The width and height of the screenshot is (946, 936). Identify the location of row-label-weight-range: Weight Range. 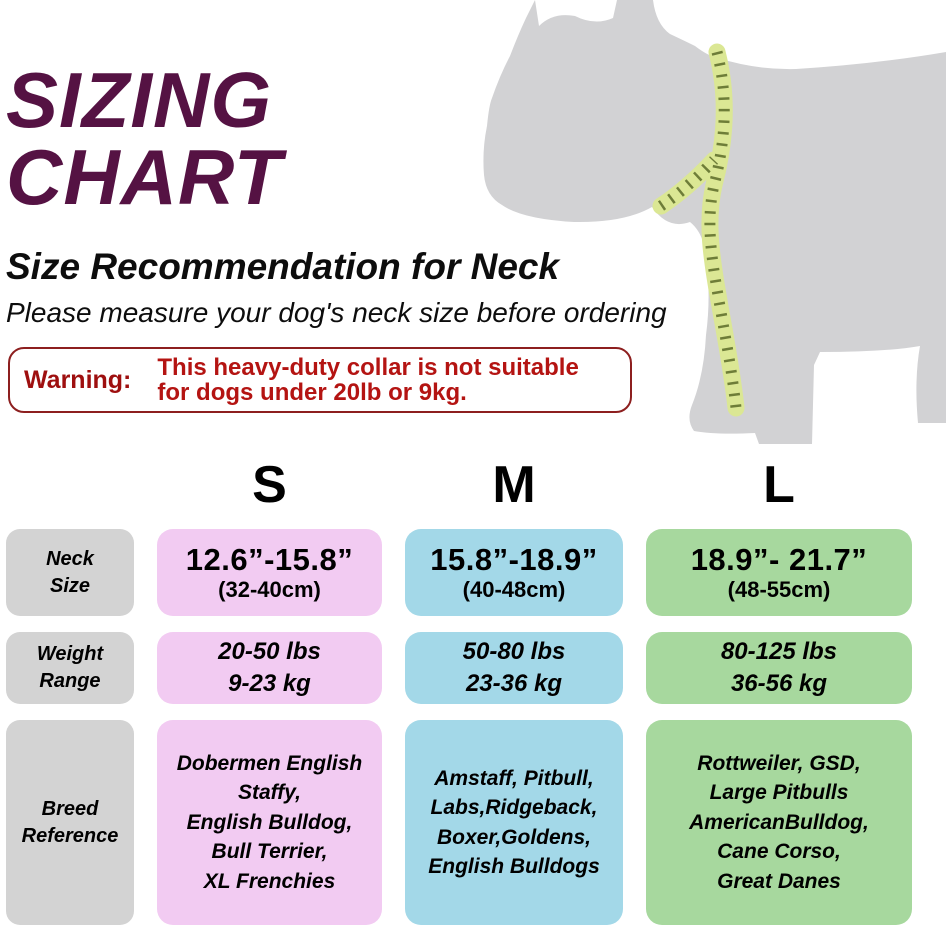
(70, 668).